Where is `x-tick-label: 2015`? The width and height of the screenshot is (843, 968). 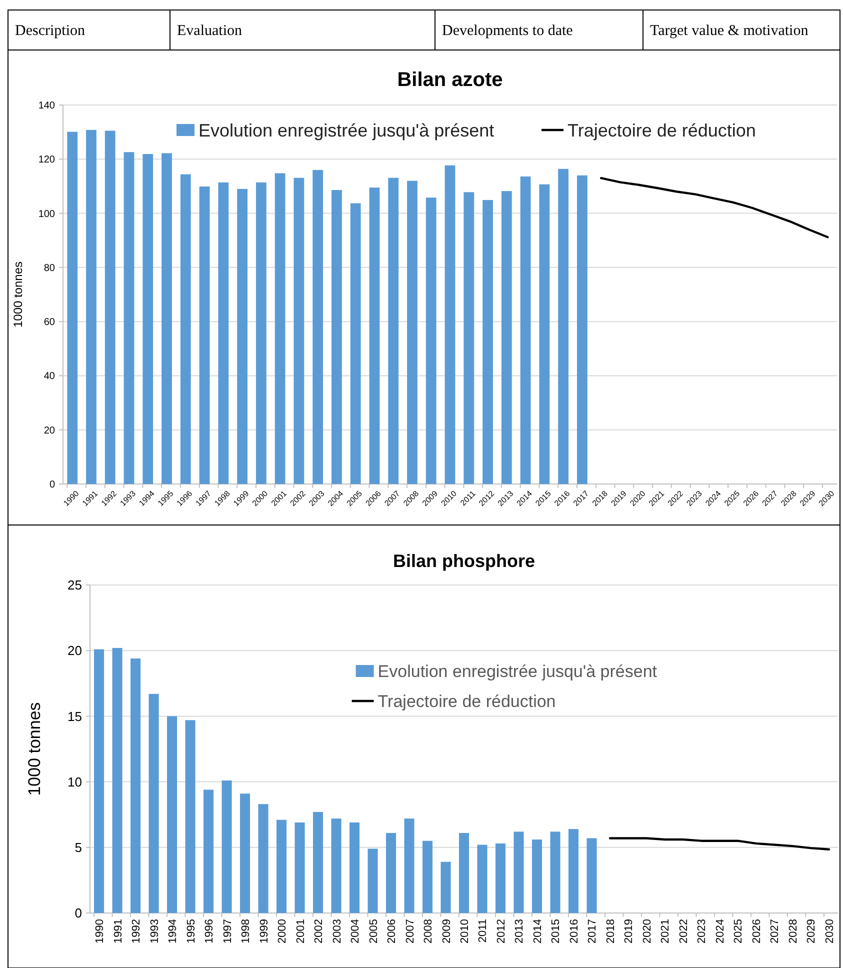
x-tick-label: 2015 is located at coordinates (556, 931).